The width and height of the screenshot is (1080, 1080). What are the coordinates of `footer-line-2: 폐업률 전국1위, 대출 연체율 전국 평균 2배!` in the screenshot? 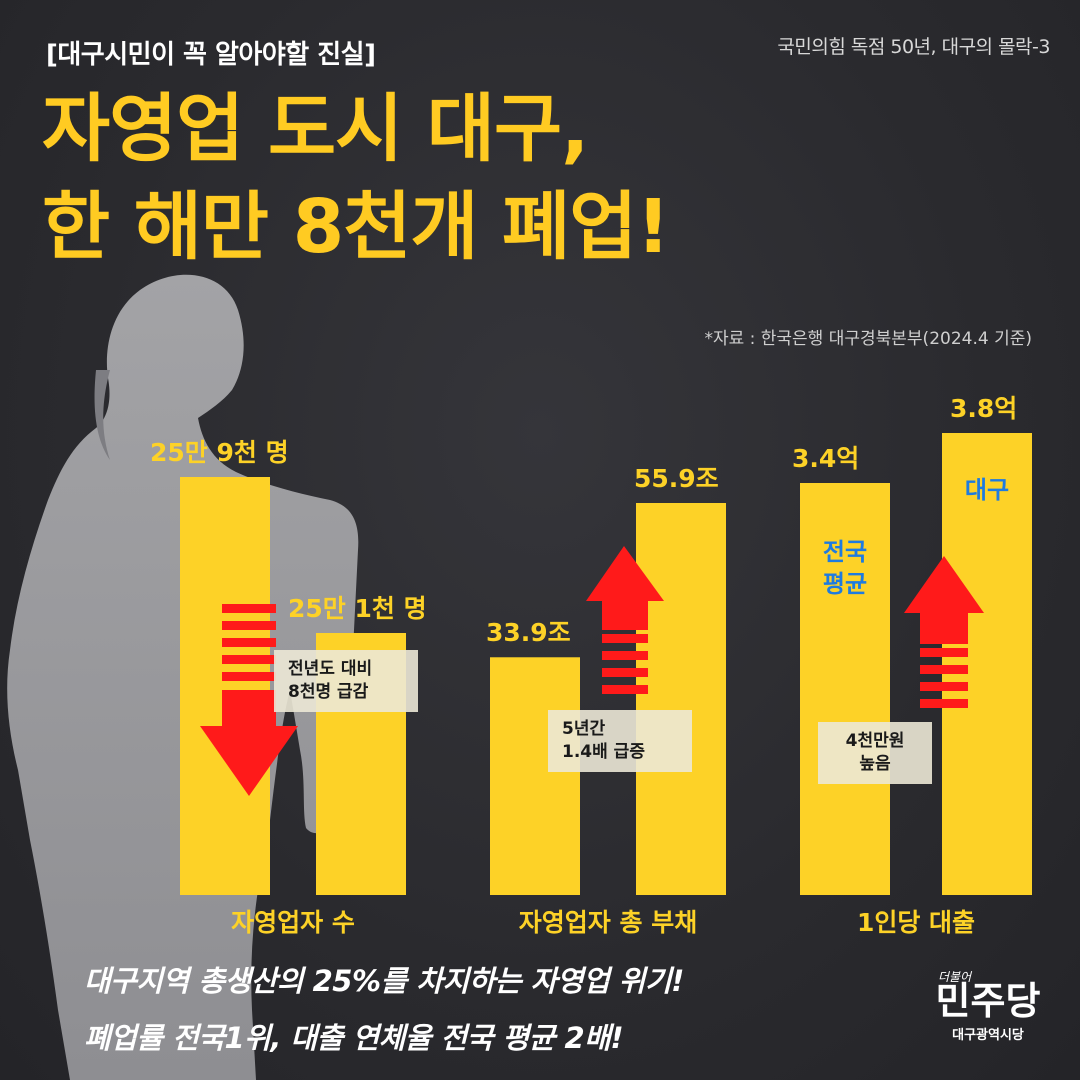 It's located at (354, 1038).